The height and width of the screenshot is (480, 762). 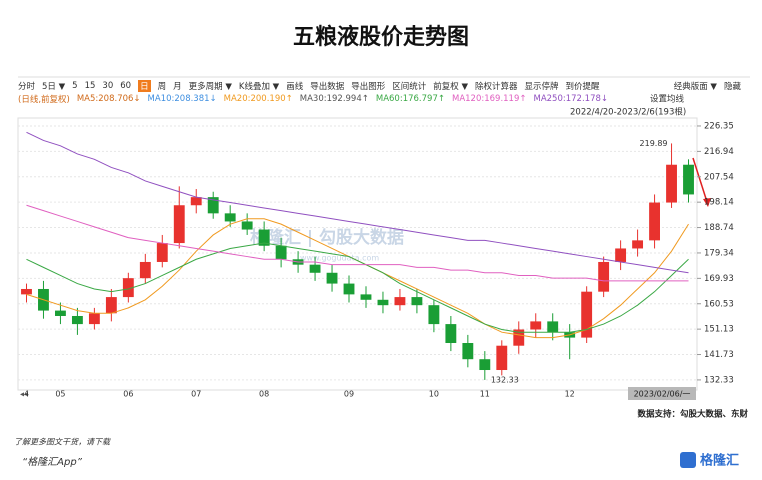 What do you see at coordinates (707, 202) in the screenshot?
I see `arrow-head` at bounding box center [707, 202].